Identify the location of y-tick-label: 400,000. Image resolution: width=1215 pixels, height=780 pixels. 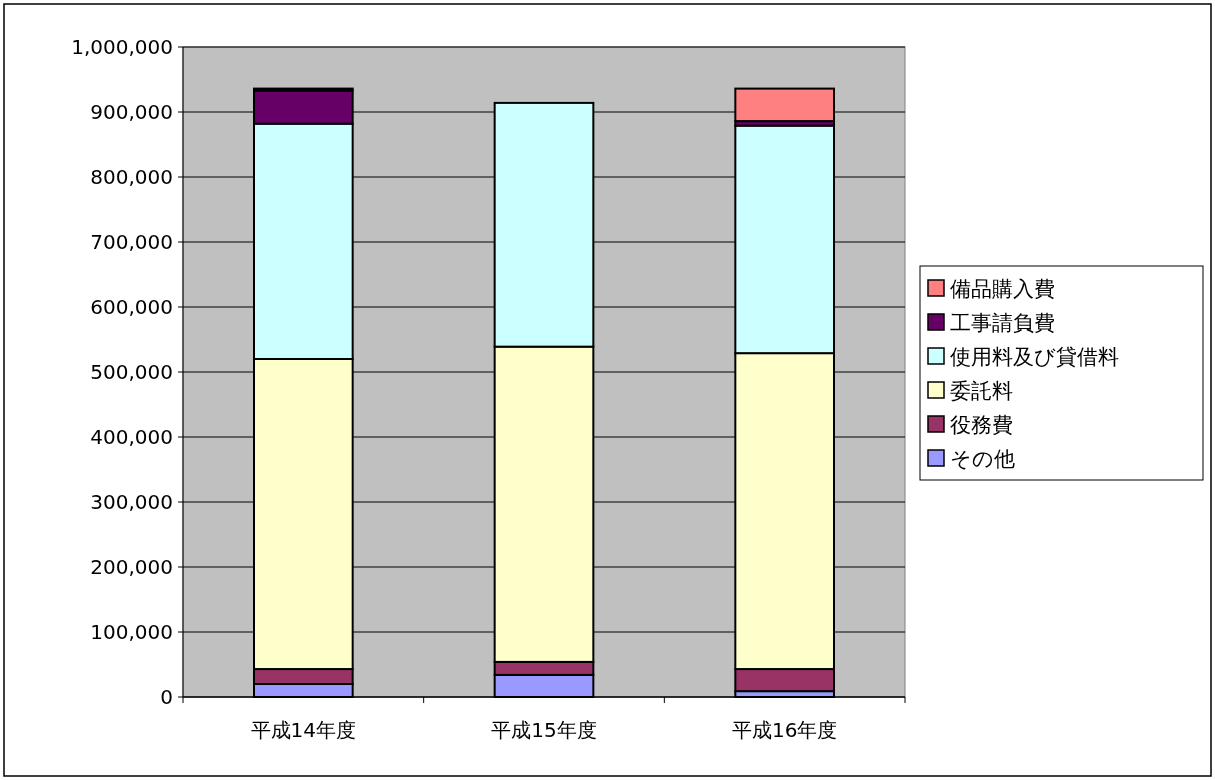
(131, 437).